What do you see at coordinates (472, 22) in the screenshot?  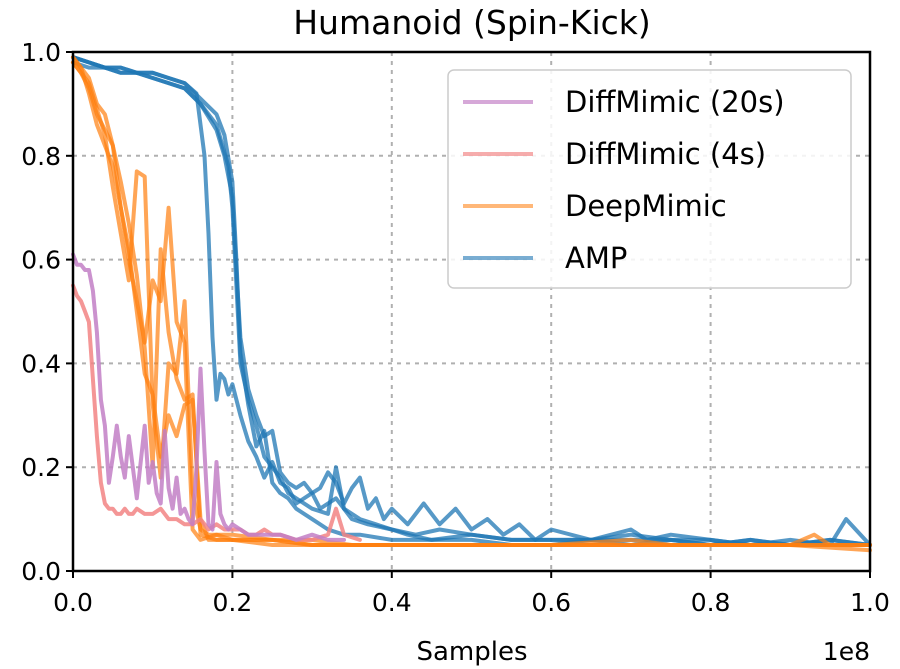 I see `chart-title: Humanoid (Spin-Kick)` at bounding box center [472, 22].